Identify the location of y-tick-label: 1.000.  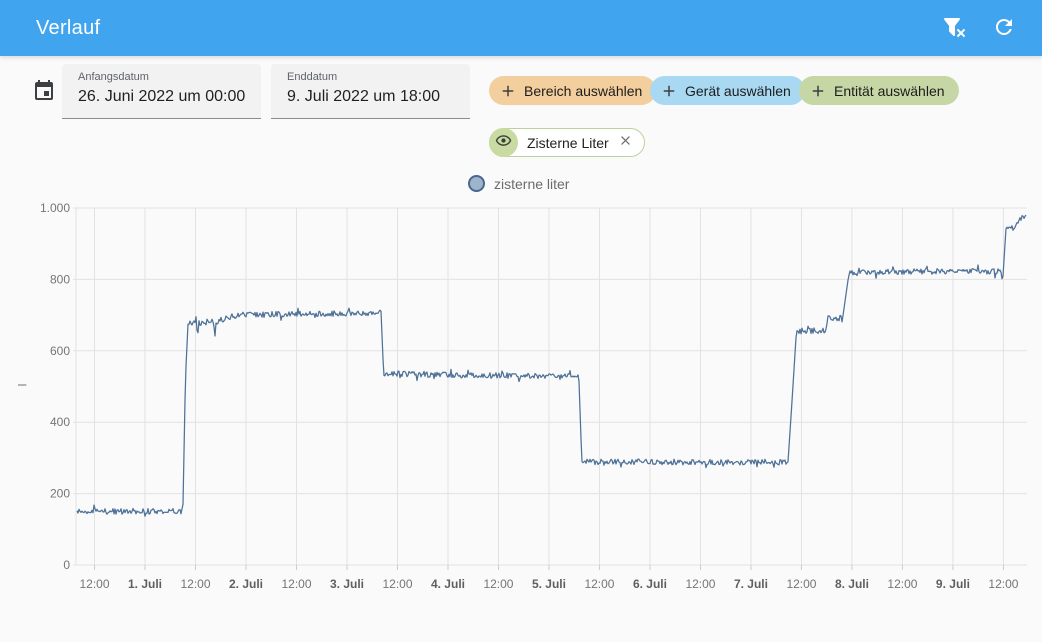
(55, 208).